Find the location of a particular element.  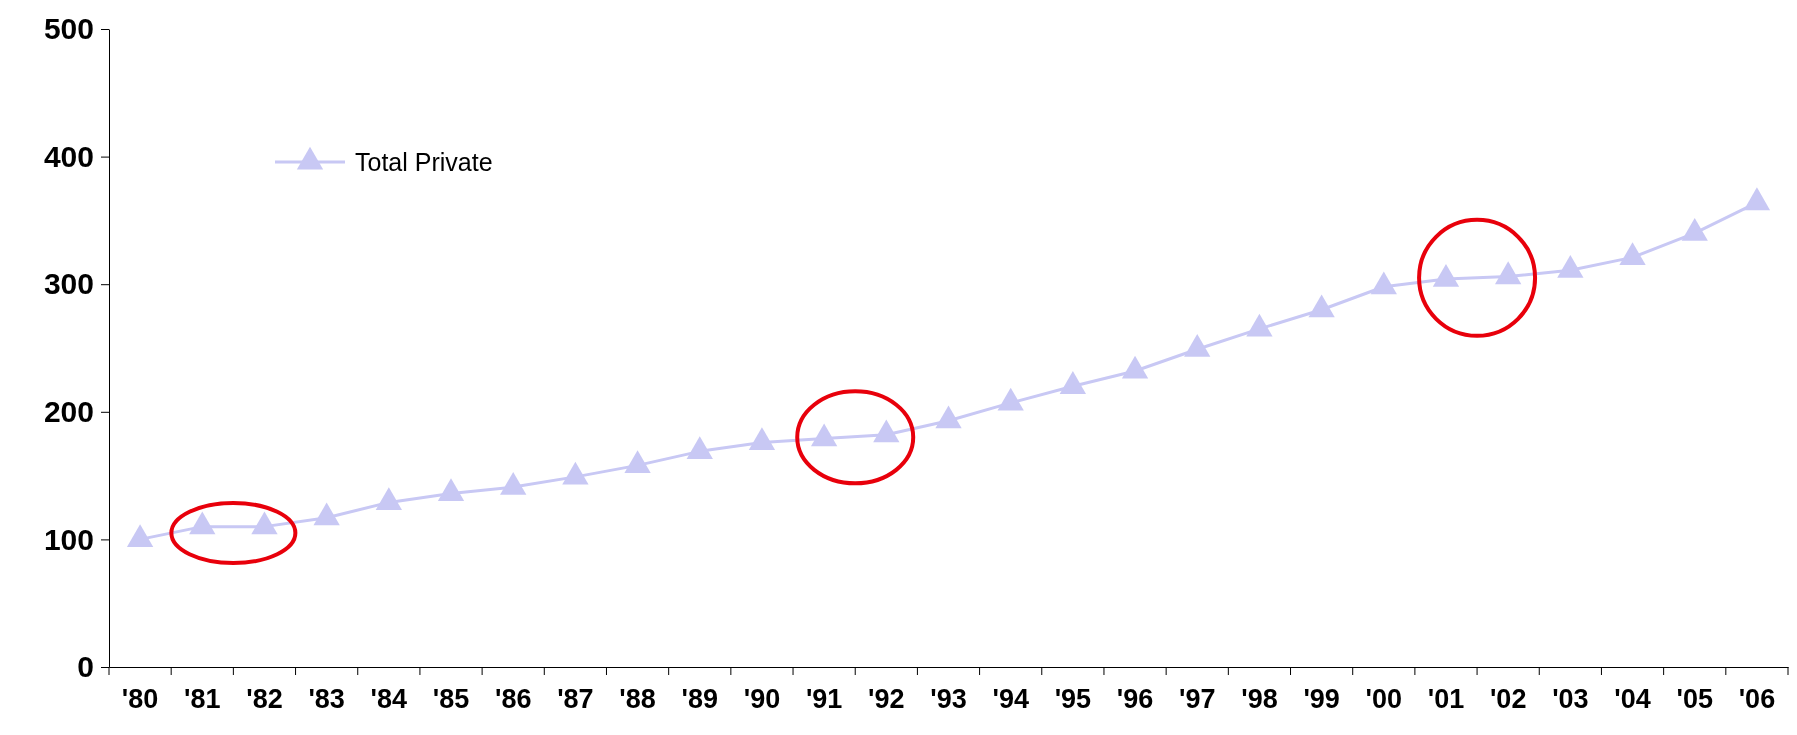

x-tick-label: '87 is located at coordinates (575, 699).